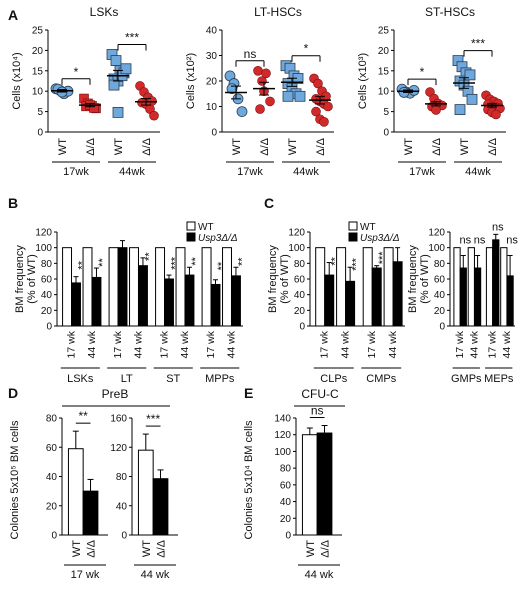 Image resolution: width=520 pixels, height=591 pixels. I want to click on panel-b-age-label: 17 wk, so click(118, 344).